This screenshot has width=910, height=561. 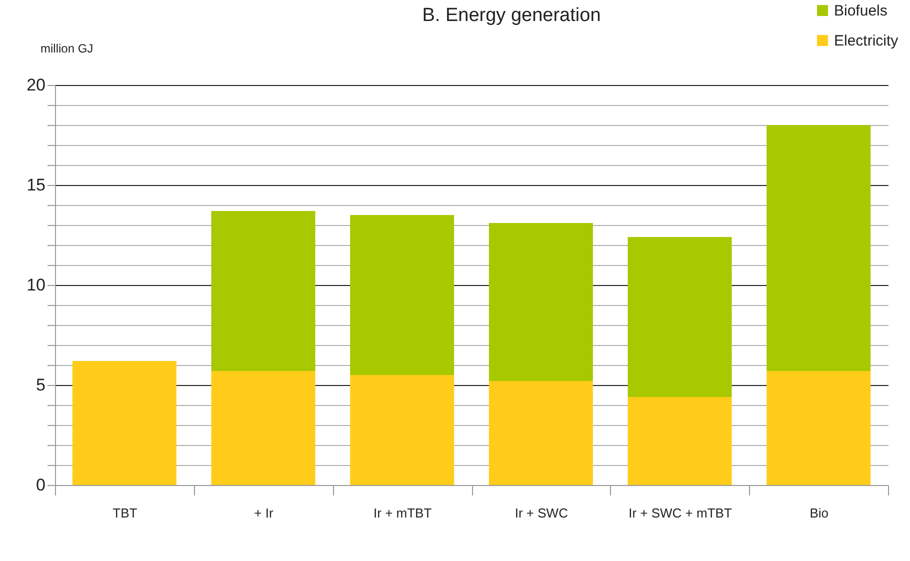 I want to click on y-tick-label: 20, so click(x=36, y=85).